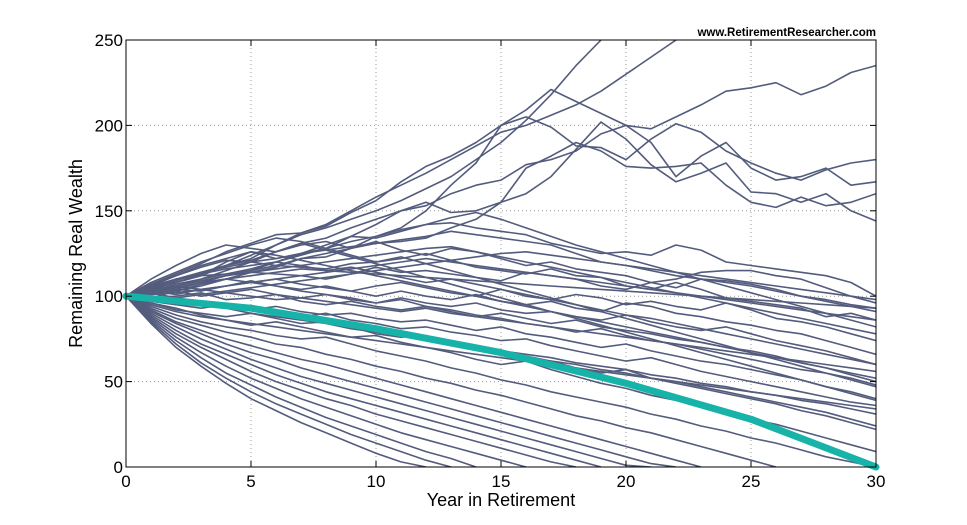 This screenshot has height=525, width=967. I want to click on y-tick-label: 50, so click(113, 382).